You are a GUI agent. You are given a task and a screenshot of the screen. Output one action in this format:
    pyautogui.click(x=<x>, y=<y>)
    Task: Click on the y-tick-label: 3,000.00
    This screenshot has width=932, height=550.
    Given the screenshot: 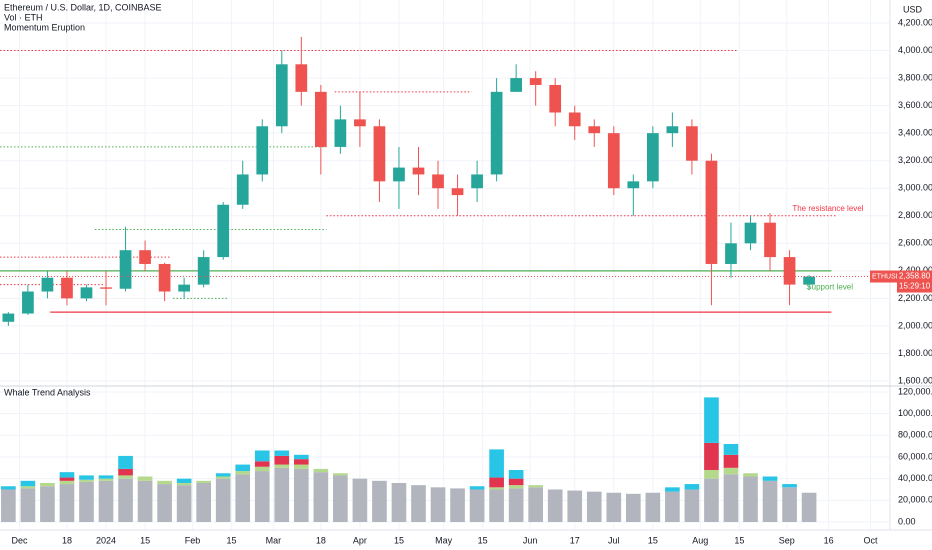 What is the action you would take?
    pyautogui.click(x=915, y=188)
    